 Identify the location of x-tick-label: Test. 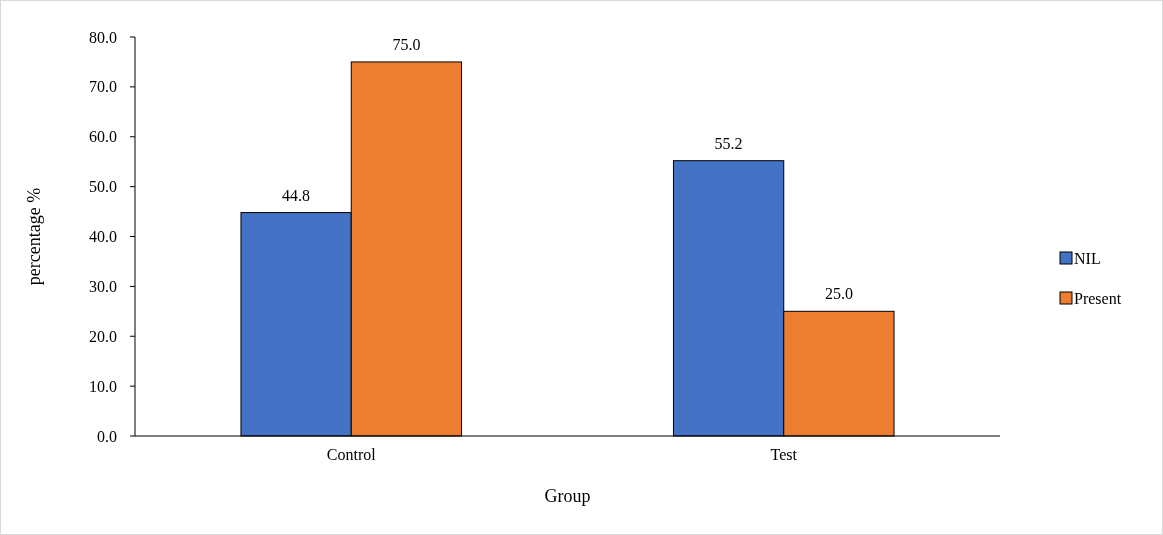
(784, 454).